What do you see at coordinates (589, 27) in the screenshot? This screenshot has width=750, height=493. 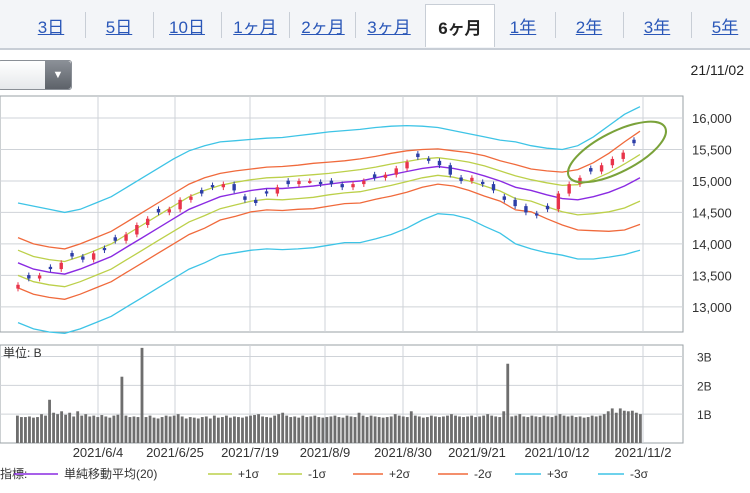 I see `tab-8: 2年` at bounding box center [589, 27].